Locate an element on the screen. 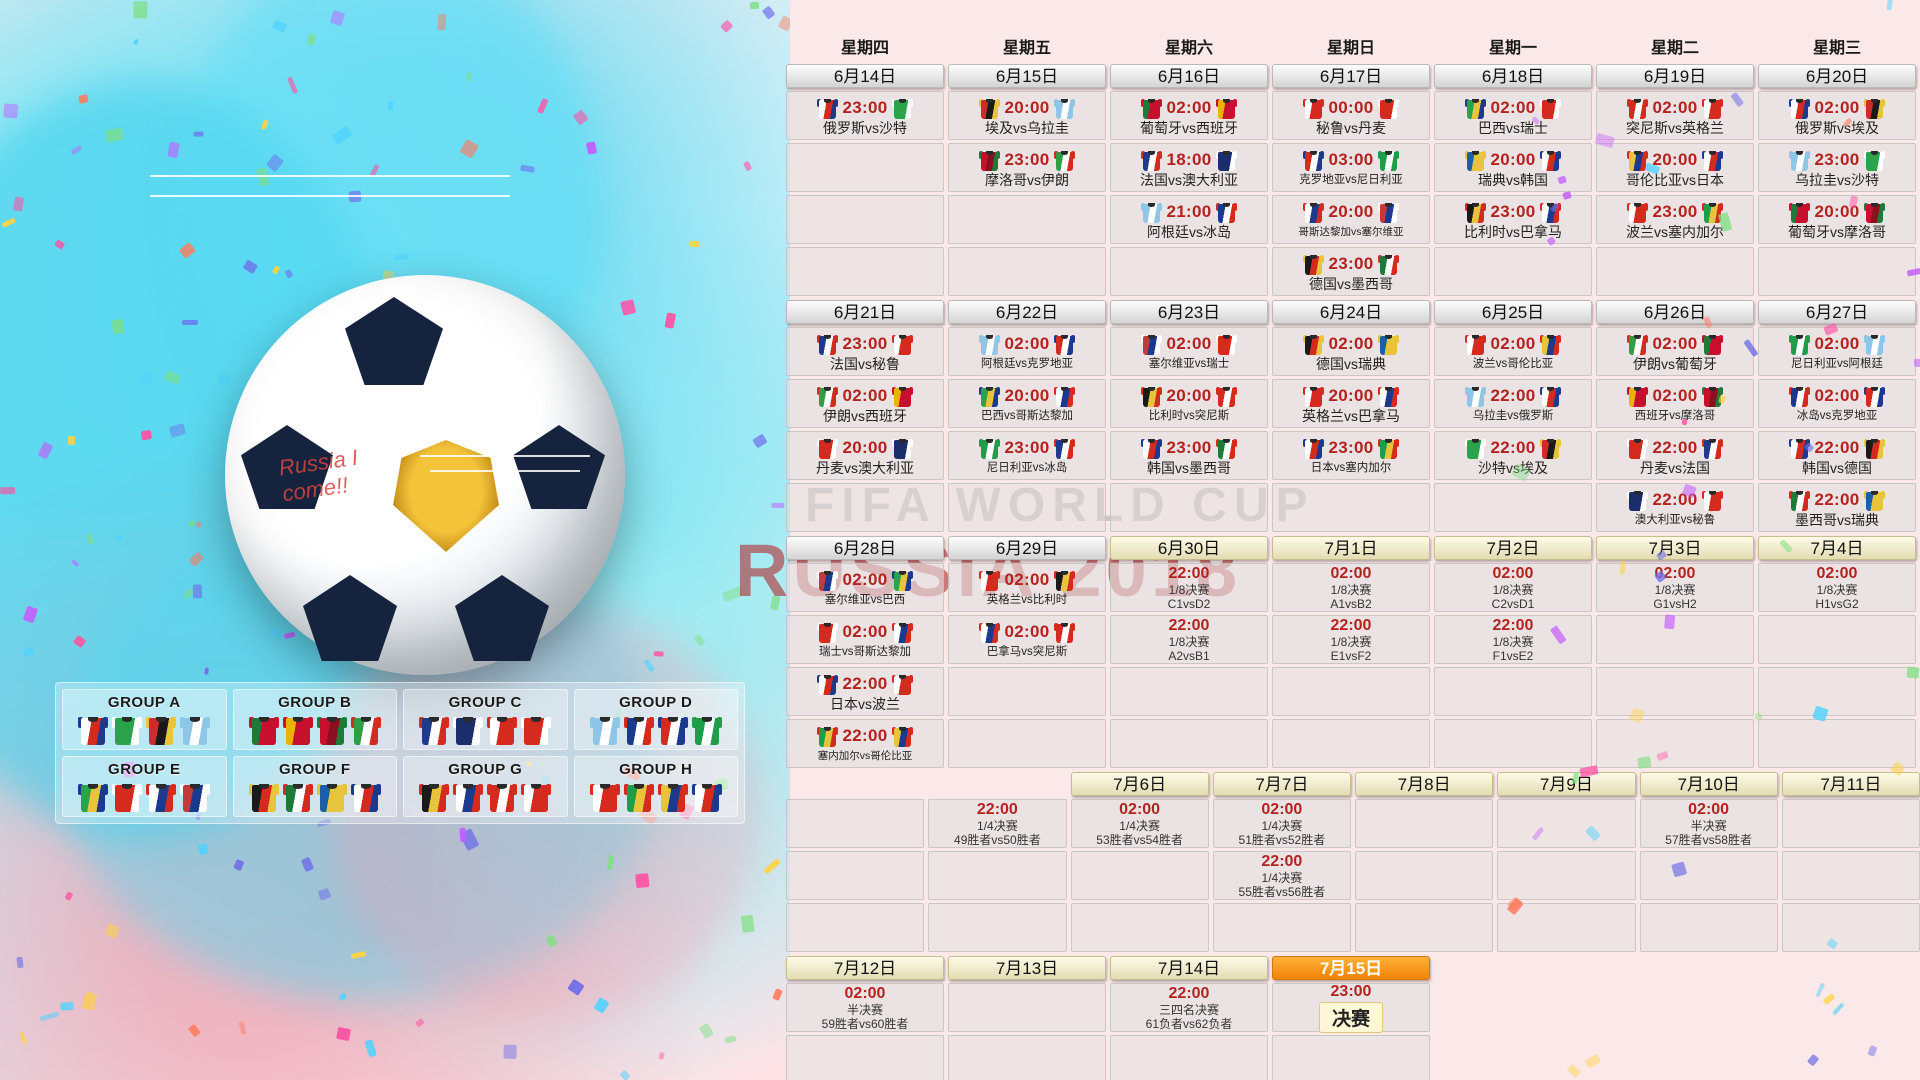 This screenshot has width=1920, height=1080. group-box-group-h: GROUP H is located at coordinates (655, 786).